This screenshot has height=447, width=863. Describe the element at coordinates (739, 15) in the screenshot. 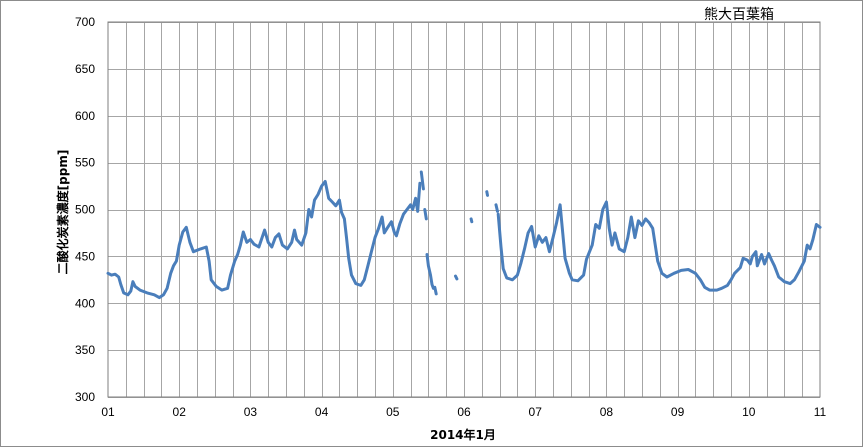

I see `watermark-label: 熊大百葉箱` at that location.